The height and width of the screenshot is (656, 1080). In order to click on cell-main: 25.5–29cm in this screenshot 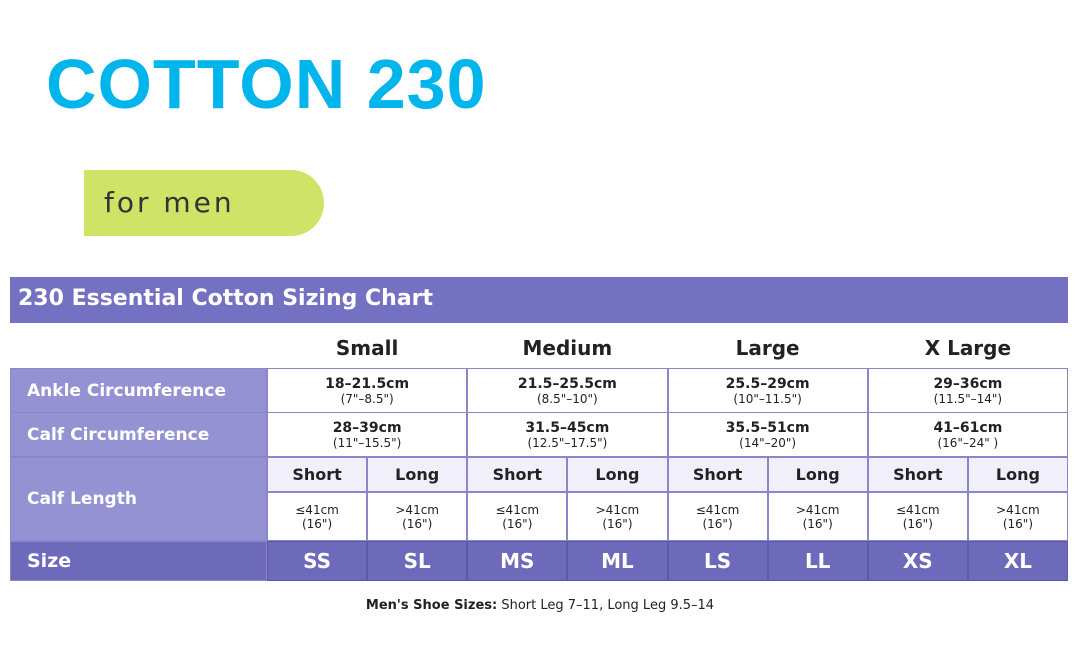, I will do `click(767, 383)`.